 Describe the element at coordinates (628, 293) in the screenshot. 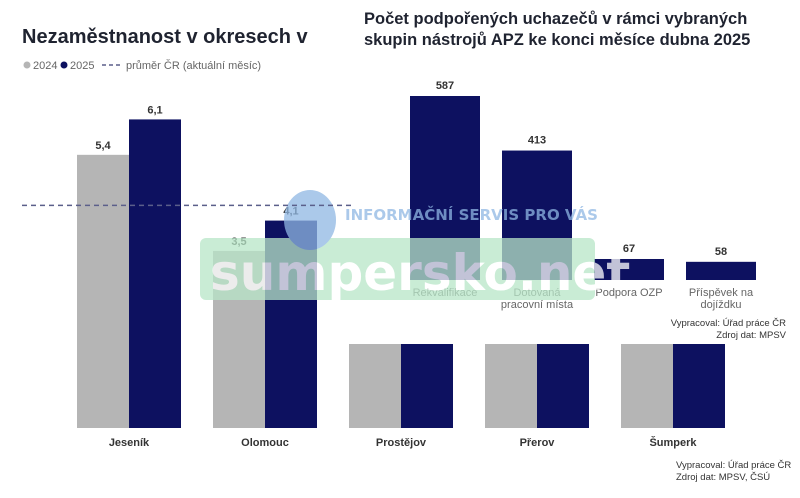

I see `apz-category-line1-2: Podpora OZP` at that location.